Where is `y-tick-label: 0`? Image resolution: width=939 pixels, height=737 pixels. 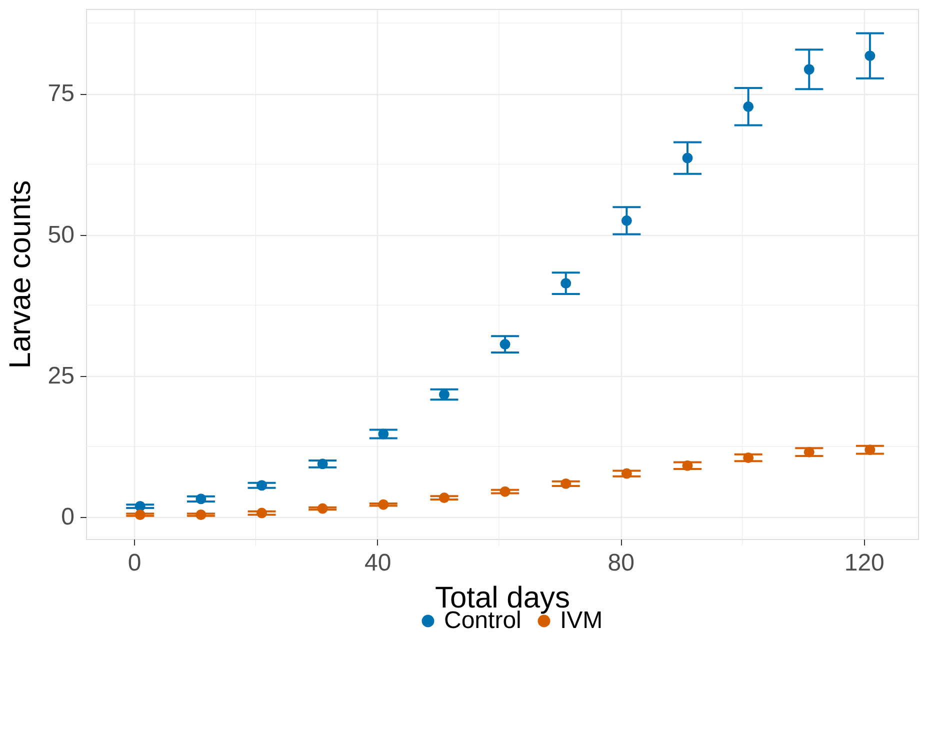 y-tick-label: 0 is located at coordinates (67, 516).